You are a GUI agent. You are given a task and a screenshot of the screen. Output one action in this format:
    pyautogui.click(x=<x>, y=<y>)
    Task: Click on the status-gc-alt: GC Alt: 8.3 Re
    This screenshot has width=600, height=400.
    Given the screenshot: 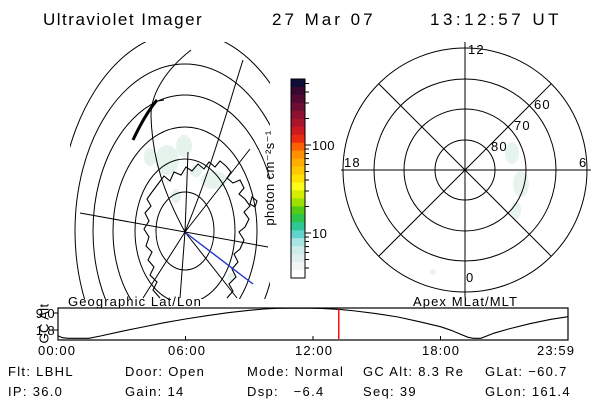 What is the action you would take?
    pyautogui.click(x=414, y=371)
    